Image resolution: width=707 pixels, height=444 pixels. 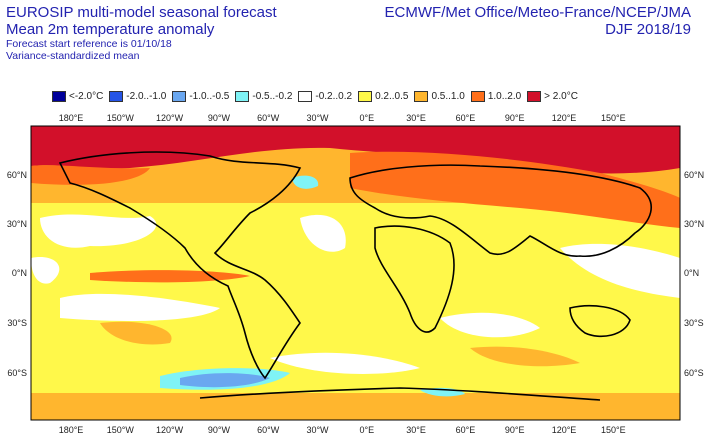 I want to click on legend-item: 0.2..0.5, so click(x=383, y=96).